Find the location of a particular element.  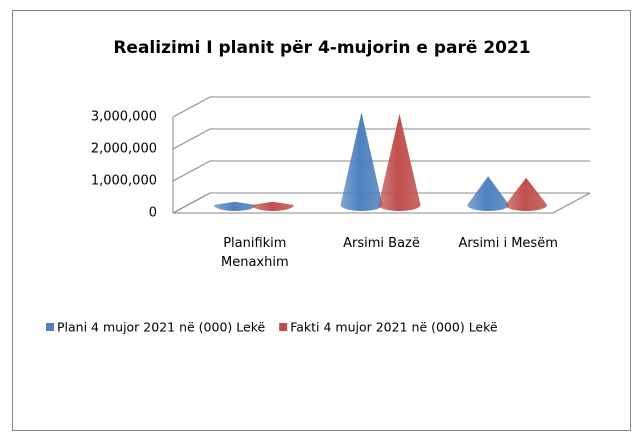

x-tick-label: Arsimi Bazë is located at coordinates (381, 243).